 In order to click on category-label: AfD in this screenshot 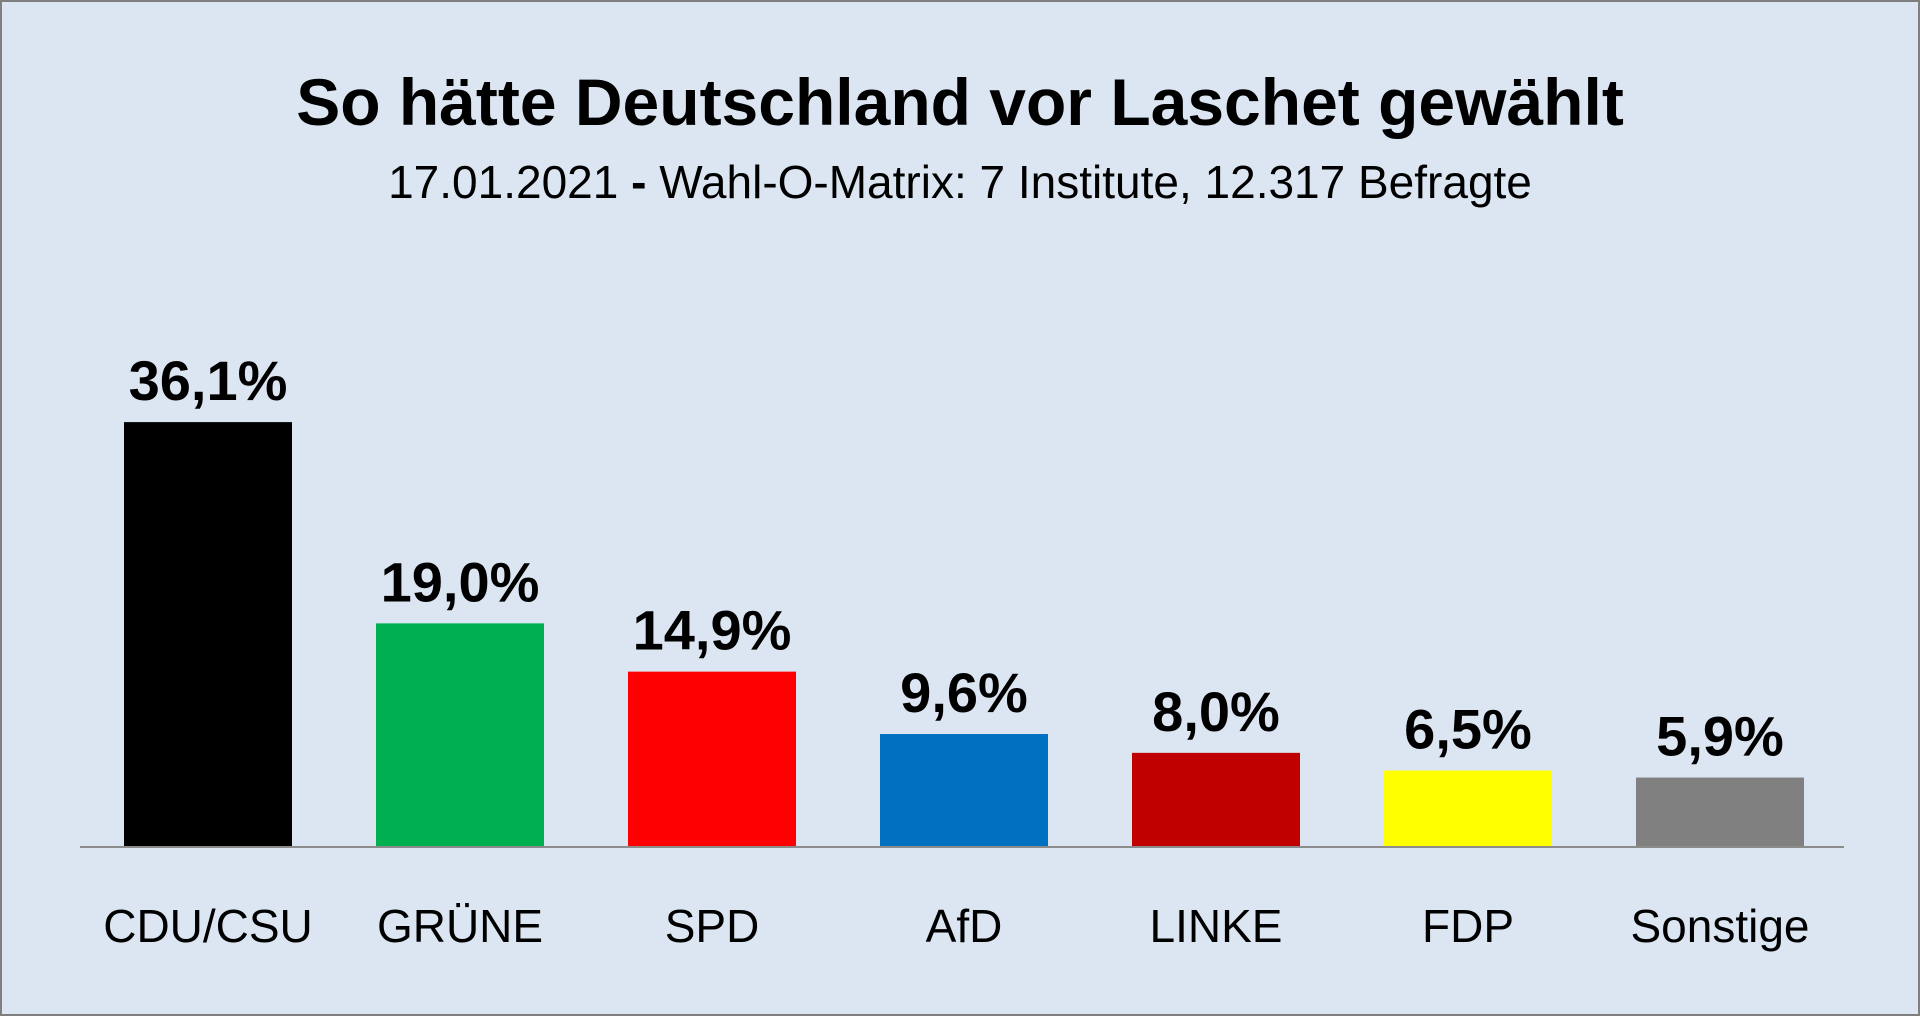, I will do `click(964, 926)`.